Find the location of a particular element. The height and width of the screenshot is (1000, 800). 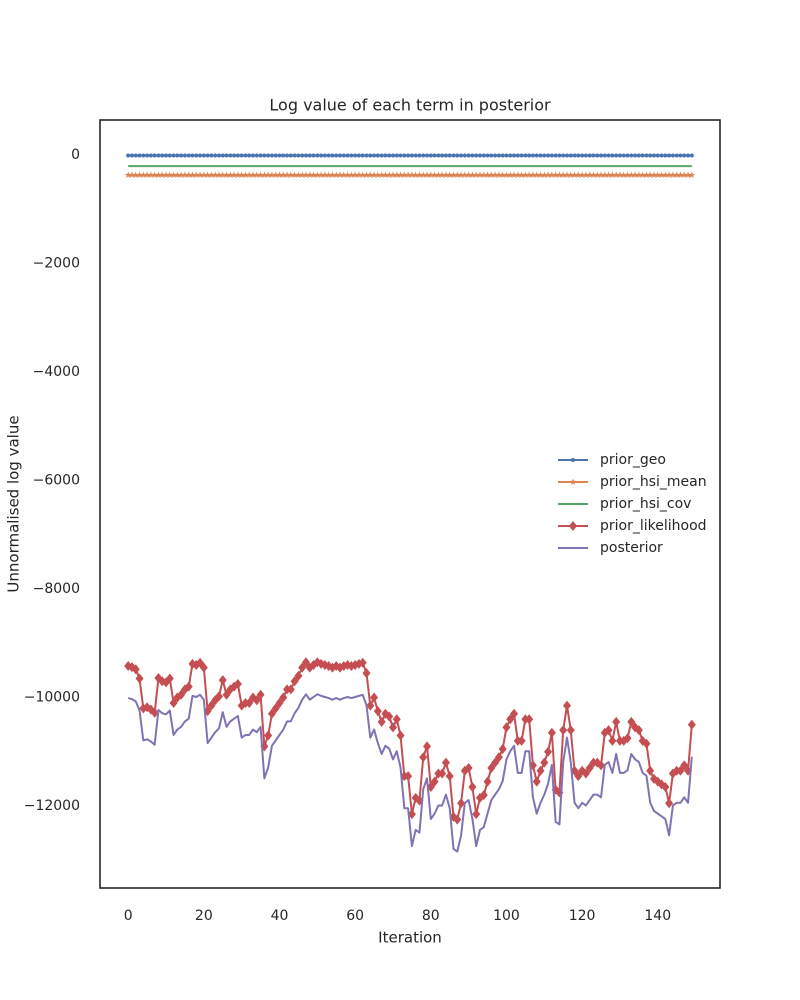

x-tick-label: 120 is located at coordinates (582, 916).